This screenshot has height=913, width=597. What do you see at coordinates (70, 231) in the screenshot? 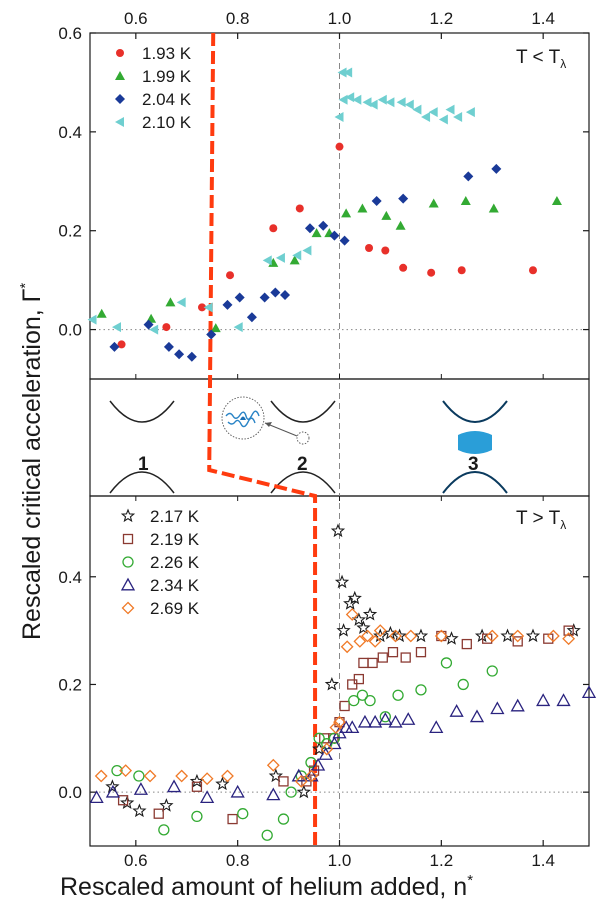
I see `y-tick-label-top: 0.2` at bounding box center [70, 231].